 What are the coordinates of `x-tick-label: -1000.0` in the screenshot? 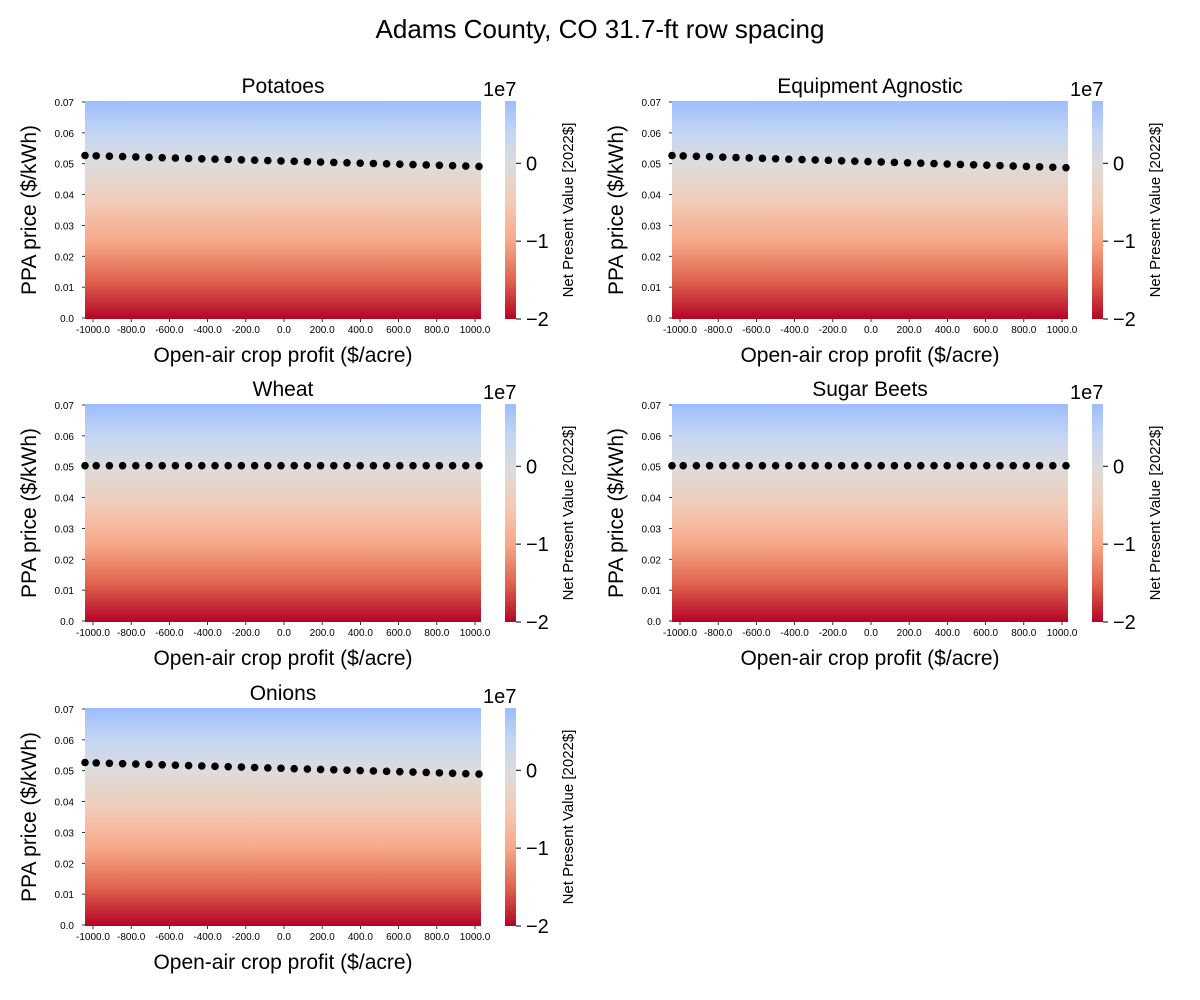 It's located at (680, 633).